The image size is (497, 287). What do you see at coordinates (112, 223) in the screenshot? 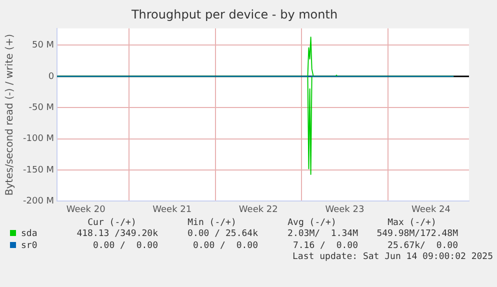
I see `text: Cur (-/+)` at bounding box center [112, 223].